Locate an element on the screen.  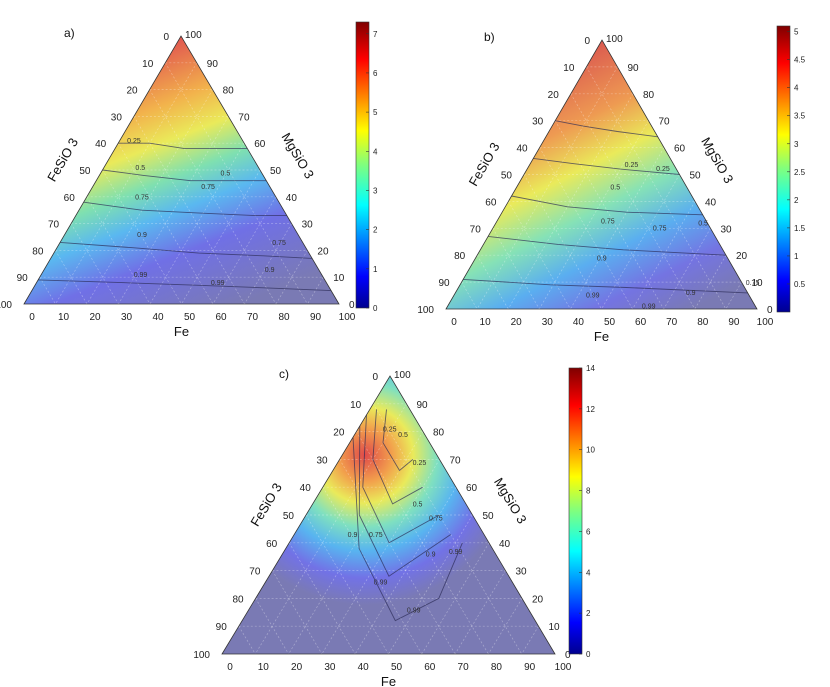
right-tick-label: 80 is located at coordinates (229, 91).